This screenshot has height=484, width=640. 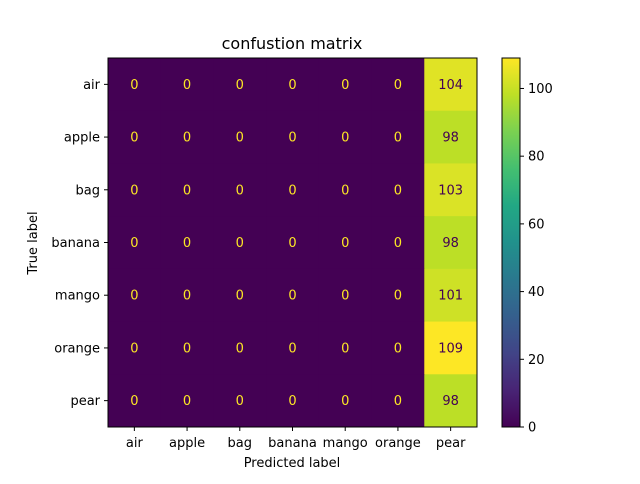 What do you see at coordinates (536, 157) in the screenshot?
I see `colorbar-tick-label: 80` at bounding box center [536, 157].